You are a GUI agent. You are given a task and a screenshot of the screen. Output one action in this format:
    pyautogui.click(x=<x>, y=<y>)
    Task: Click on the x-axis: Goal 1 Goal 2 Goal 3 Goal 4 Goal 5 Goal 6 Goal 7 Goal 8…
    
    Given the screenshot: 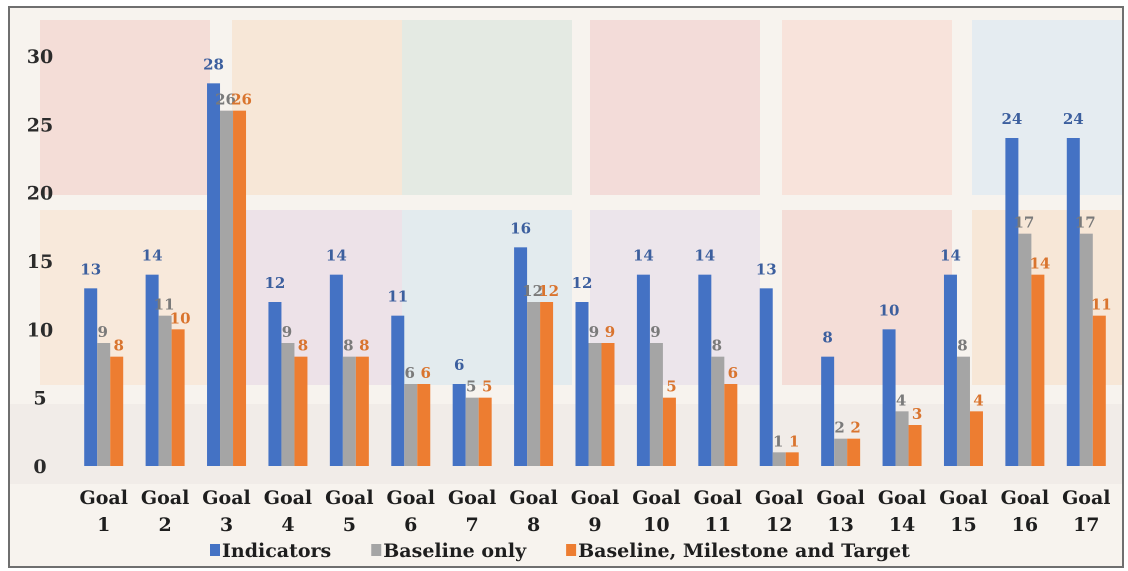 What is the action you would take?
    pyautogui.click(x=594, y=511)
    